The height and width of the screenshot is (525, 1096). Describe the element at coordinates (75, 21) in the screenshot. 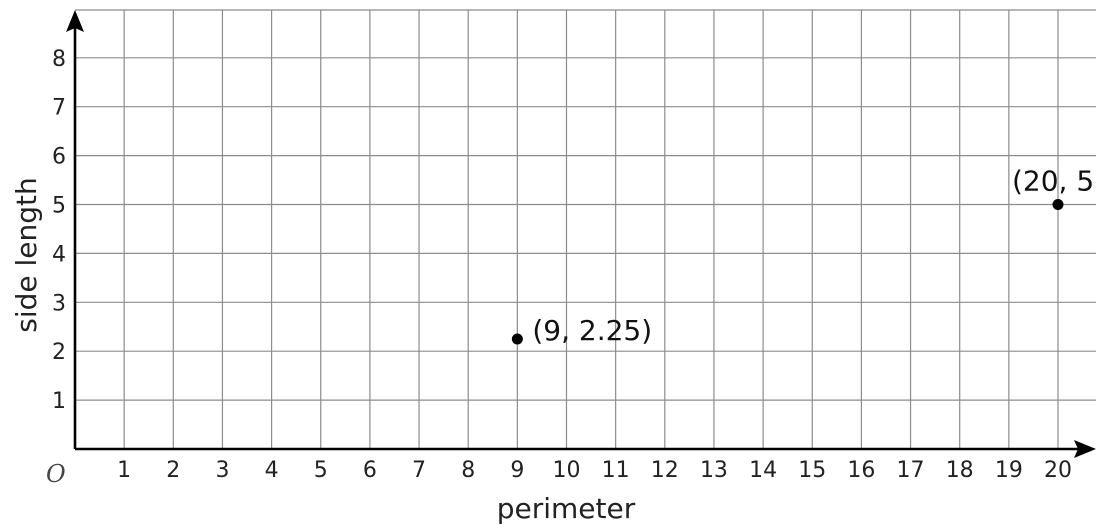

I see `y-axis-arrowhead` at that location.